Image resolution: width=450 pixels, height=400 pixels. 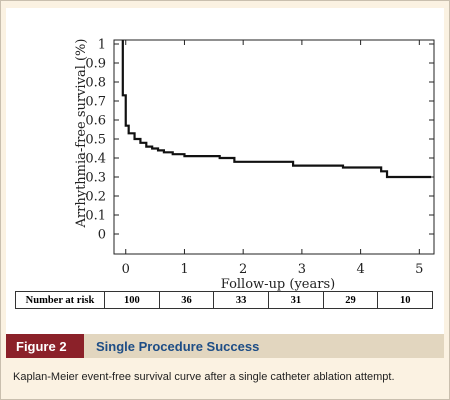 I want to click on x-tick-label: 1, so click(x=184, y=269).